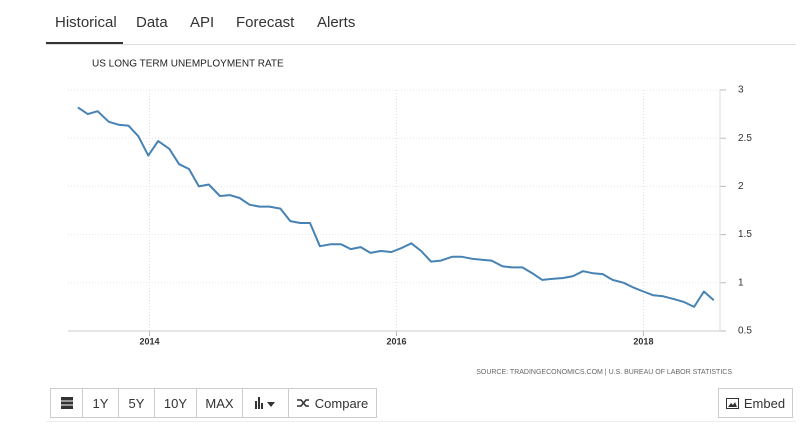  Describe the element at coordinates (152, 22) in the screenshot. I see `tab: Data` at that location.